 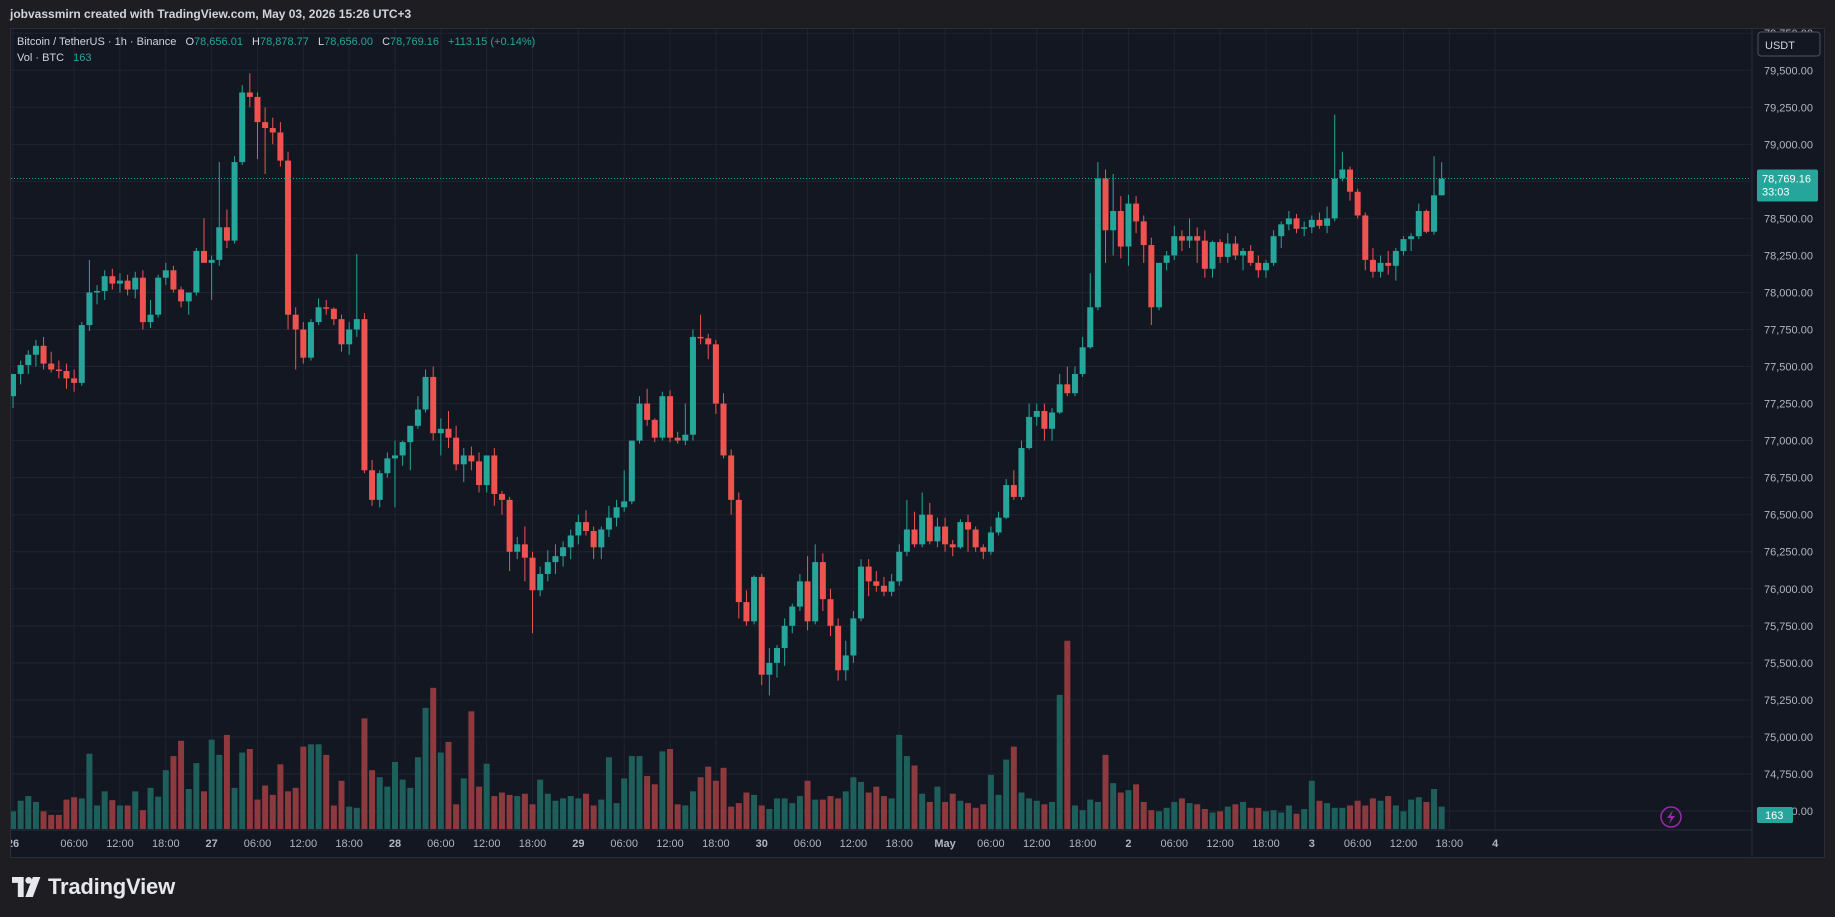 I want to click on lightning-icon, so click(x=1671, y=817).